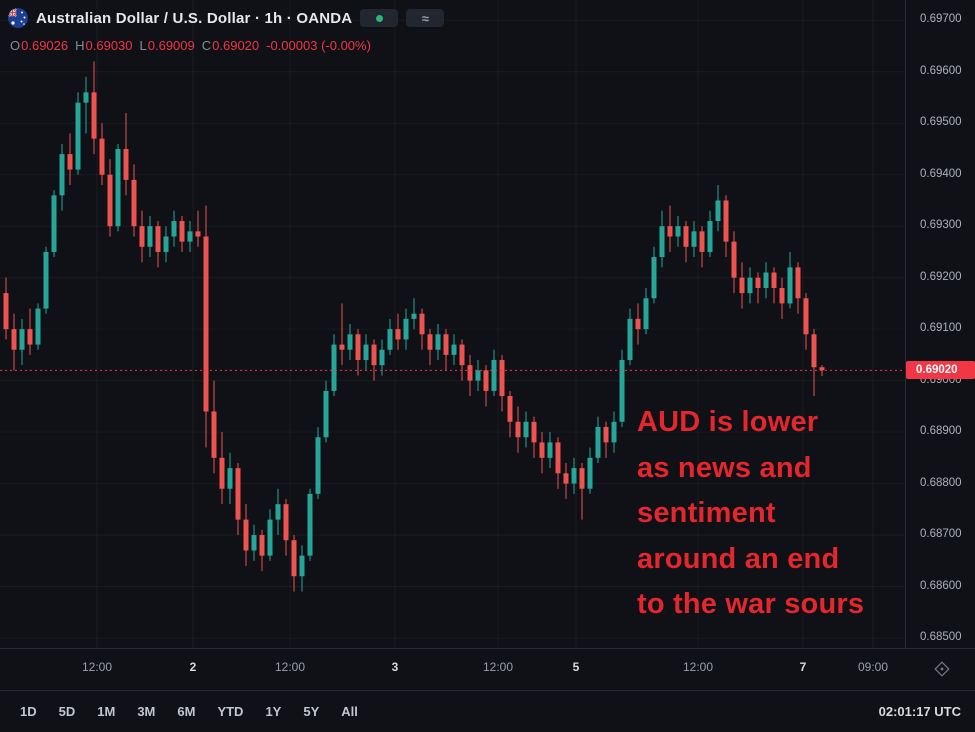 The height and width of the screenshot is (732, 975). Describe the element at coordinates (28, 711) in the screenshot. I see `range-button-1d: 1D` at that location.